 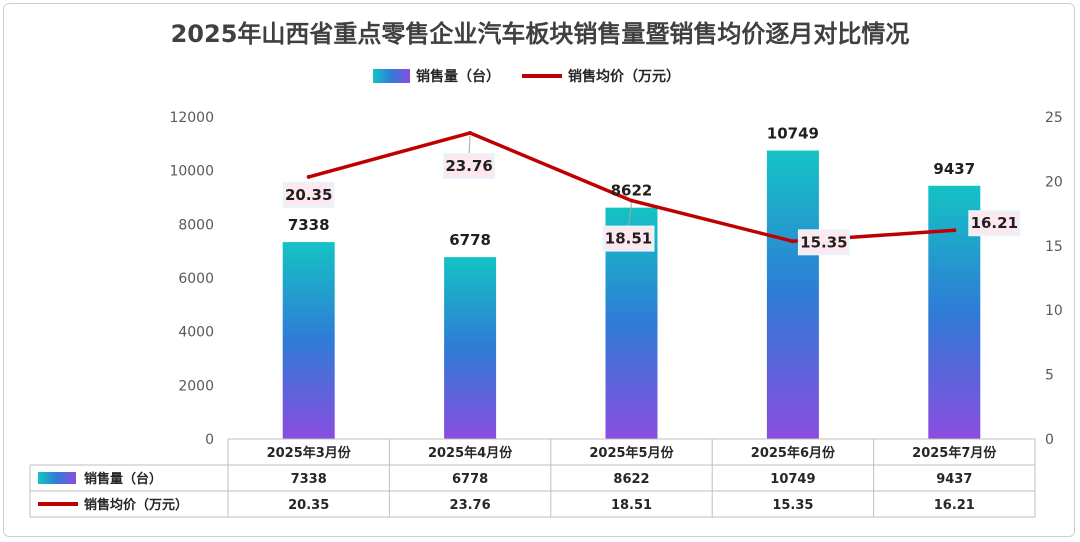 What do you see at coordinates (57, 478) in the screenshot?
I see `table-swatch-bar` at bounding box center [57, 478].